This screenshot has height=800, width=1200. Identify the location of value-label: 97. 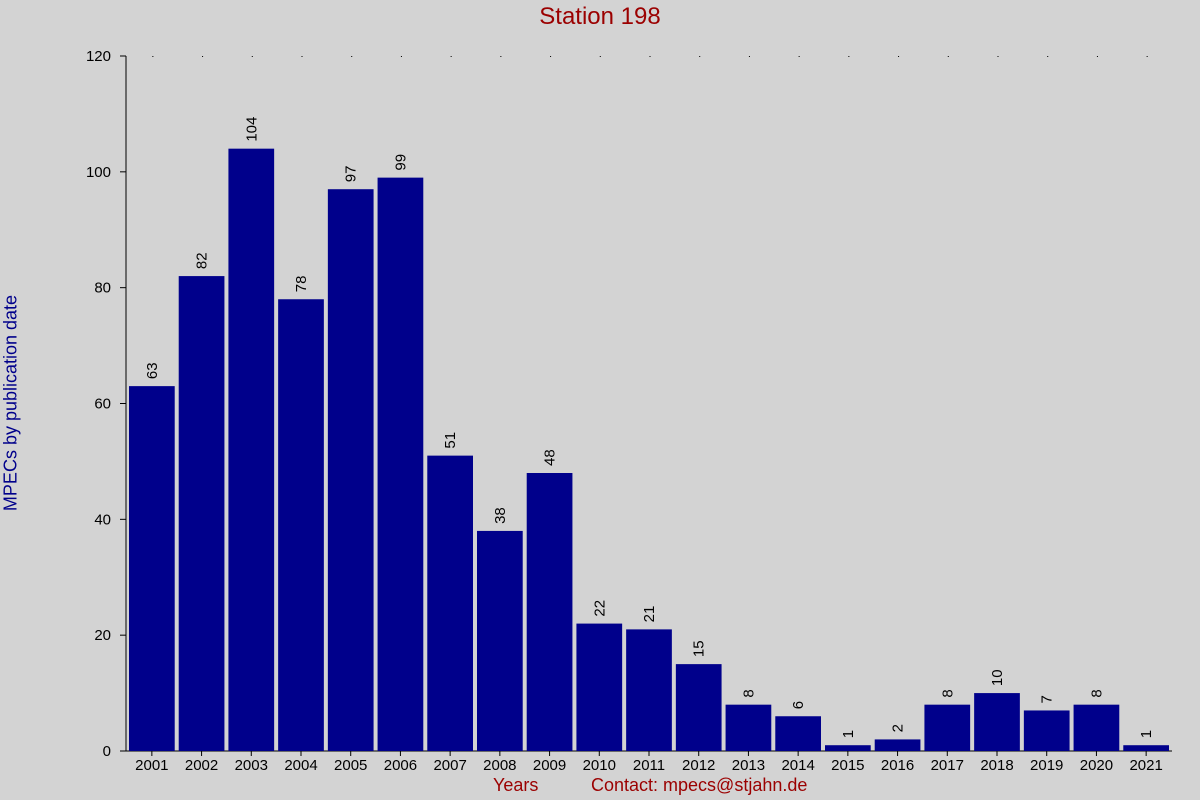
(351, 174).